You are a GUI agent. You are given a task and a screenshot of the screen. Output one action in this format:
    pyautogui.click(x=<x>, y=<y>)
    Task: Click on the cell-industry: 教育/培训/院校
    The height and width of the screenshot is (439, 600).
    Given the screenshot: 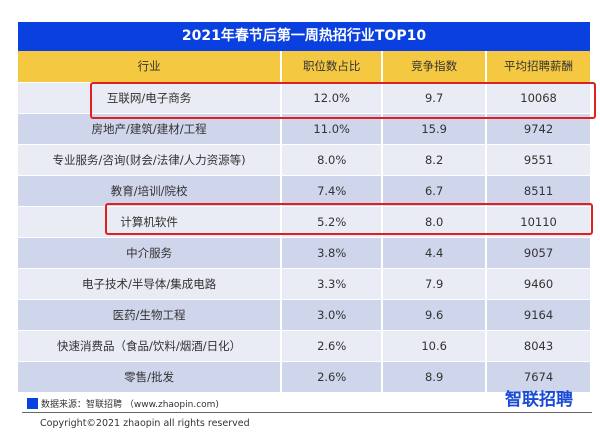 What is the action you would take?
    pyautogui.click(x=150, y=191)
    